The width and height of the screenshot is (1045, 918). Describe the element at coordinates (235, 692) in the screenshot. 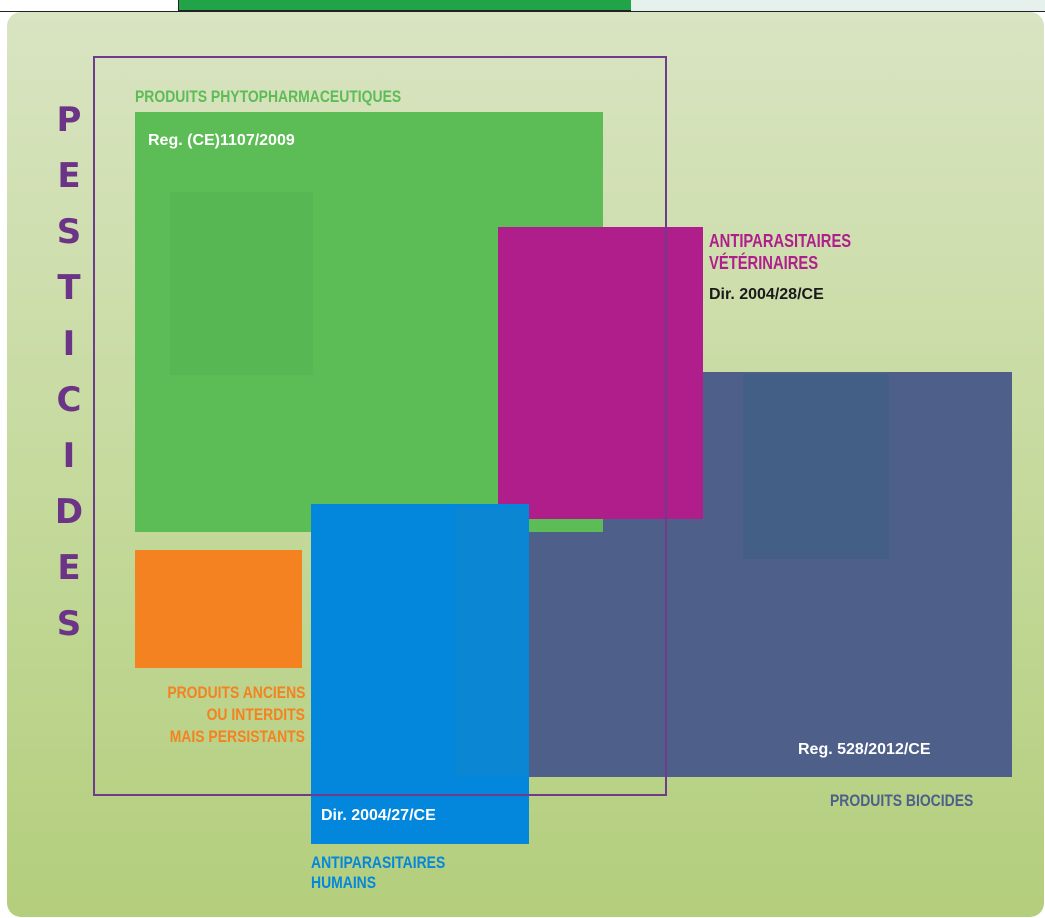

I see `anciens-line1-text: PRODUITS ANCIENS` at that location.